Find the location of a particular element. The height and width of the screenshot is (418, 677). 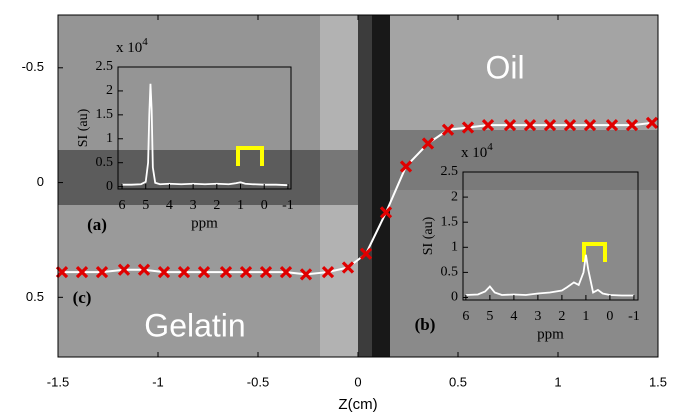

x-tick-label: -1.5 is located at coordinates (58, 381).